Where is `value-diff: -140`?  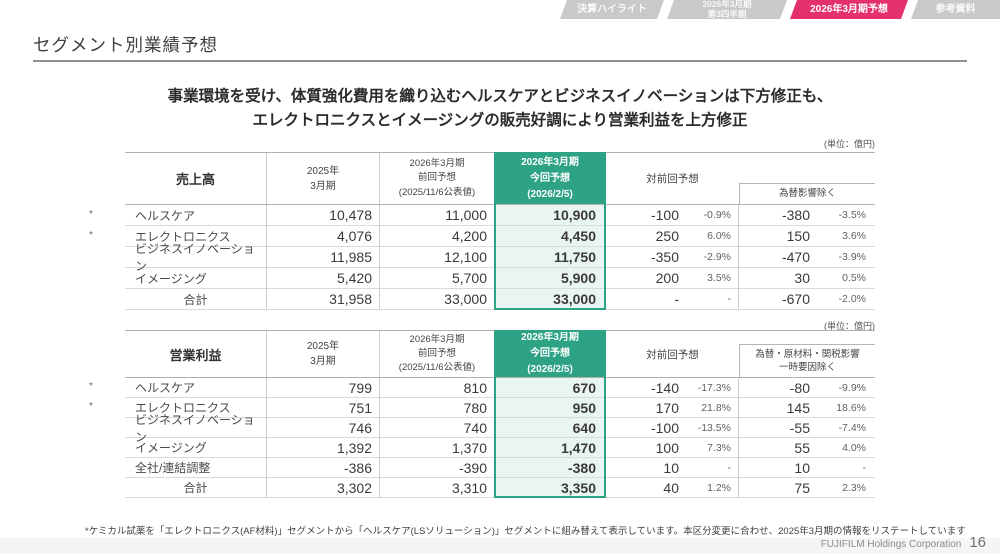 value-diff: -140 is located at coordinates (645, 388).